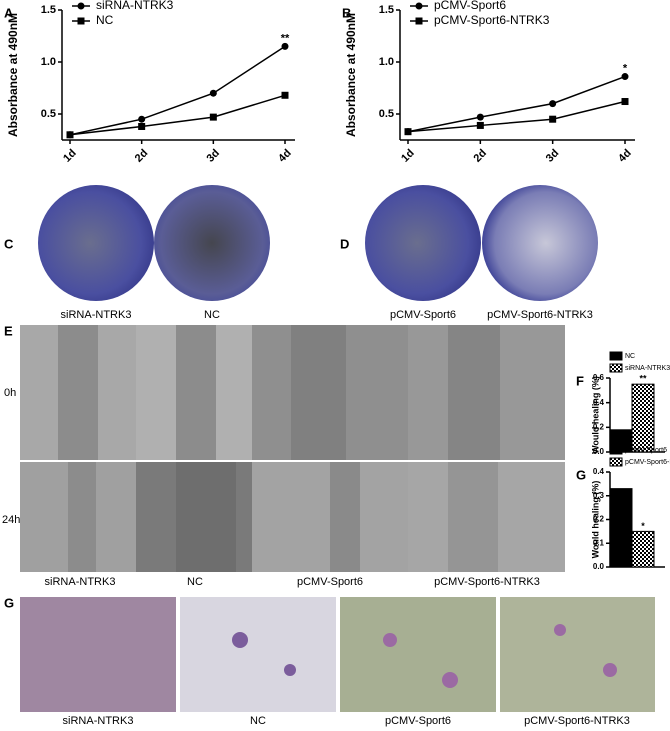 This screenshot has width=670, height=731. I want to click on panel-label: C, so click(9, 243).